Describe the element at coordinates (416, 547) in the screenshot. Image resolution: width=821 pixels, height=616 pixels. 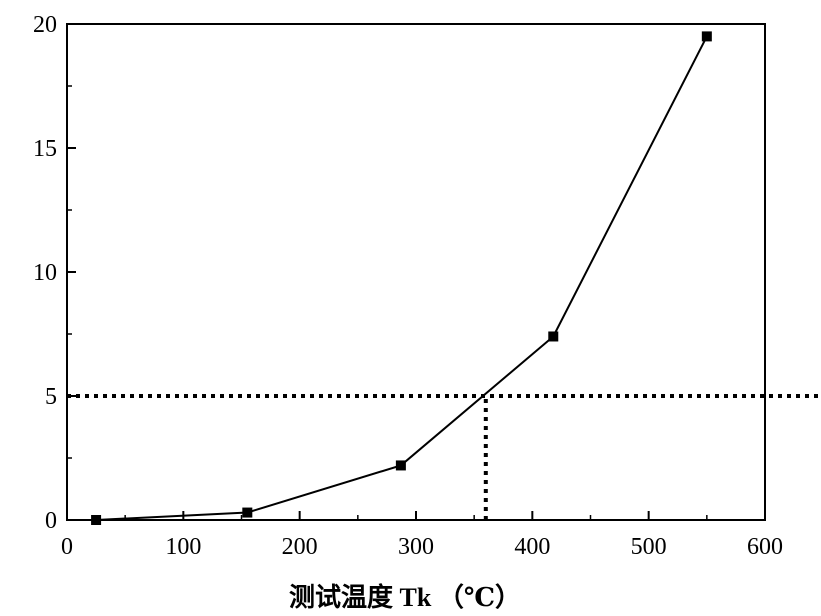
I see `x-tick-label-300: 300` at that location.